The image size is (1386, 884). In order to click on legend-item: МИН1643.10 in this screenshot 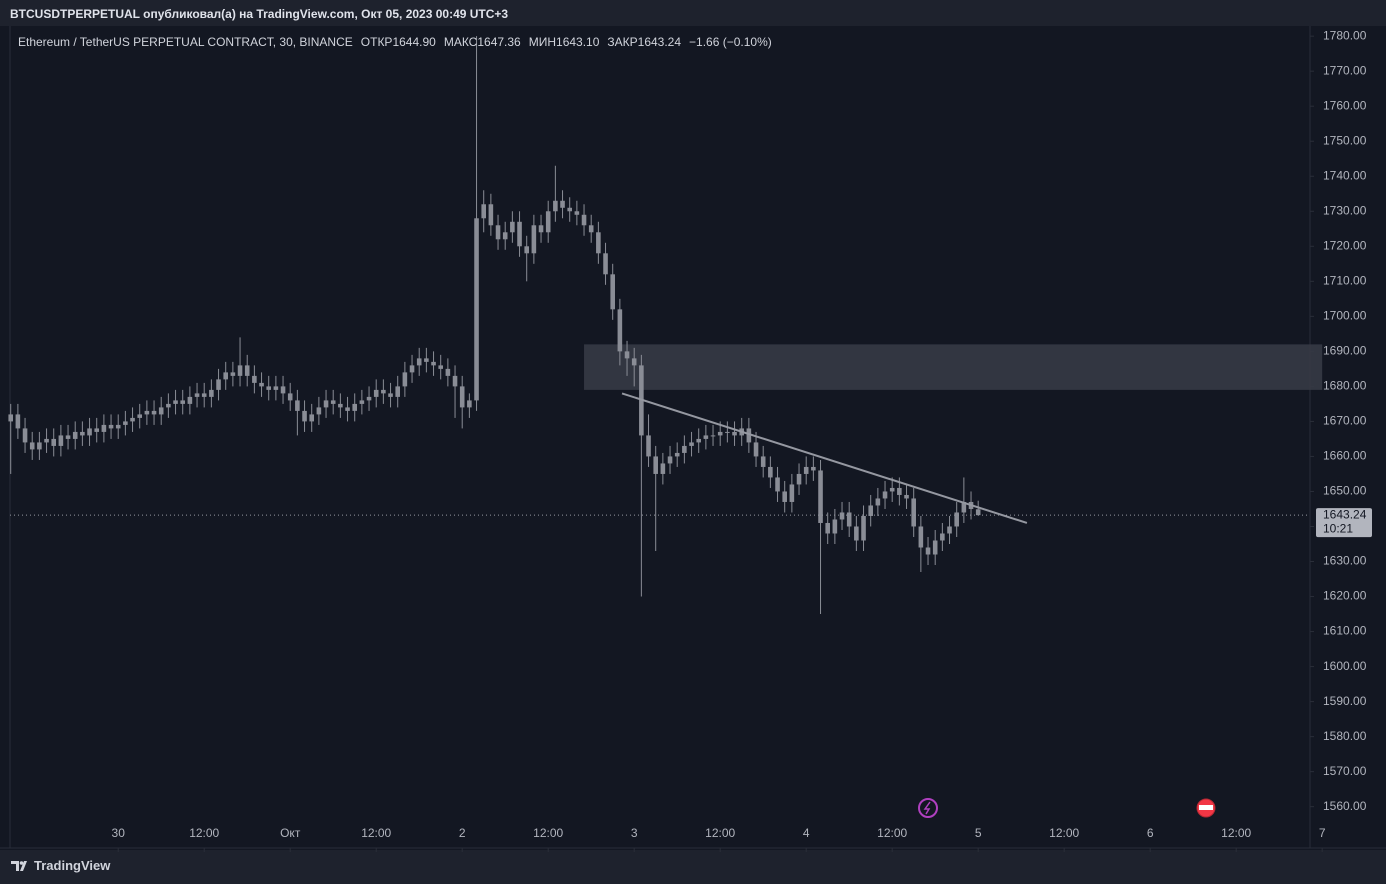, I will do `click(564, 42)`.